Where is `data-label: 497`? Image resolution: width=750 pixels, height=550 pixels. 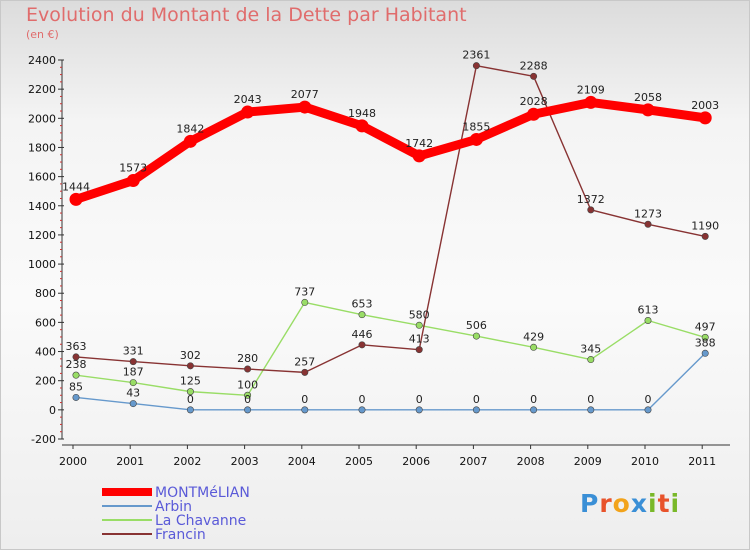
data-label: 497 is located at coordinates (705, 326).